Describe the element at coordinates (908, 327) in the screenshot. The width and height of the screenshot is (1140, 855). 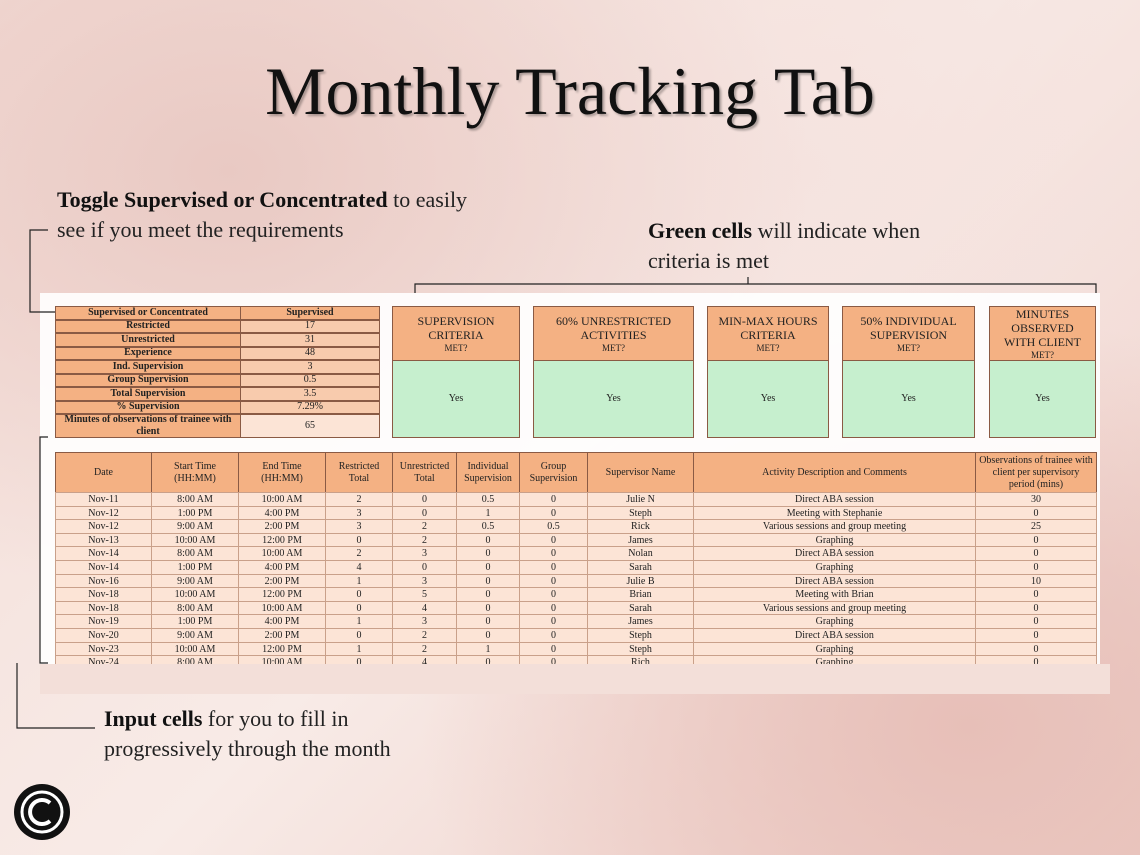
I see `criteria-title: 50% INDIVIDUAL SUPERVISION` at that location.